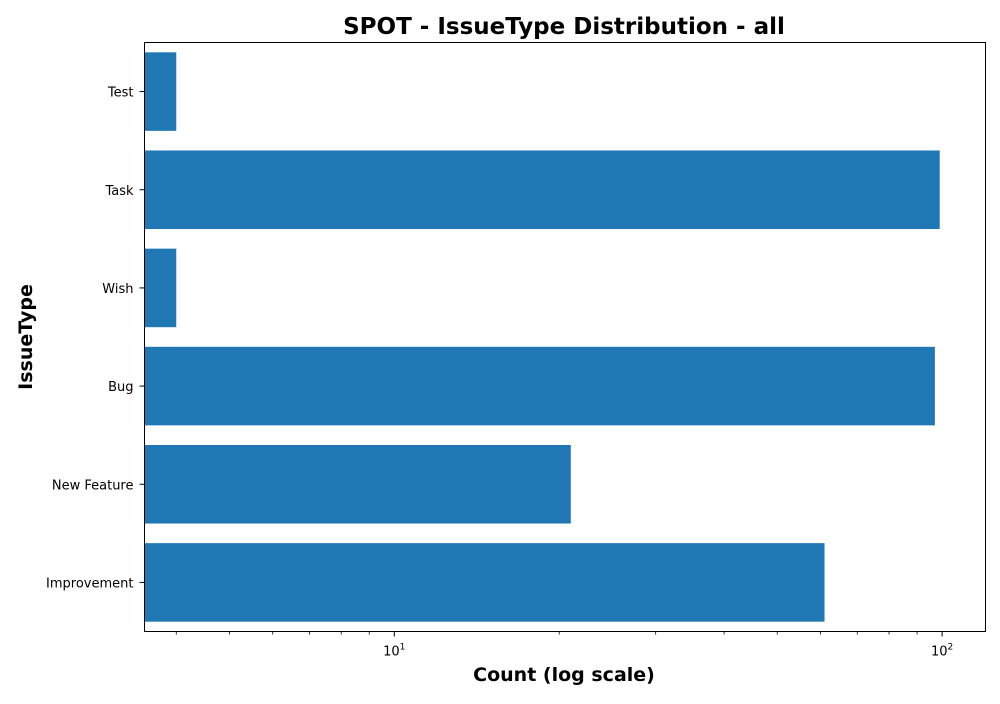  What do you see at coordinates (26, 337) in the screenshot?
I see `y-axis-label: IssueType` at bounding box center [26, 337].